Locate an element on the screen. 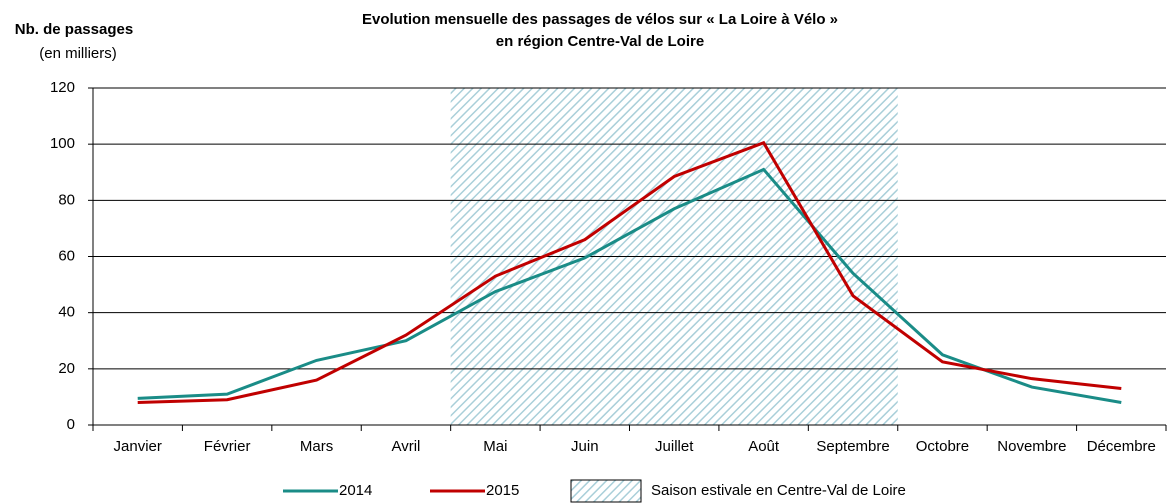  x-tick-label: Novembre is located at coordinates (1031, 446).